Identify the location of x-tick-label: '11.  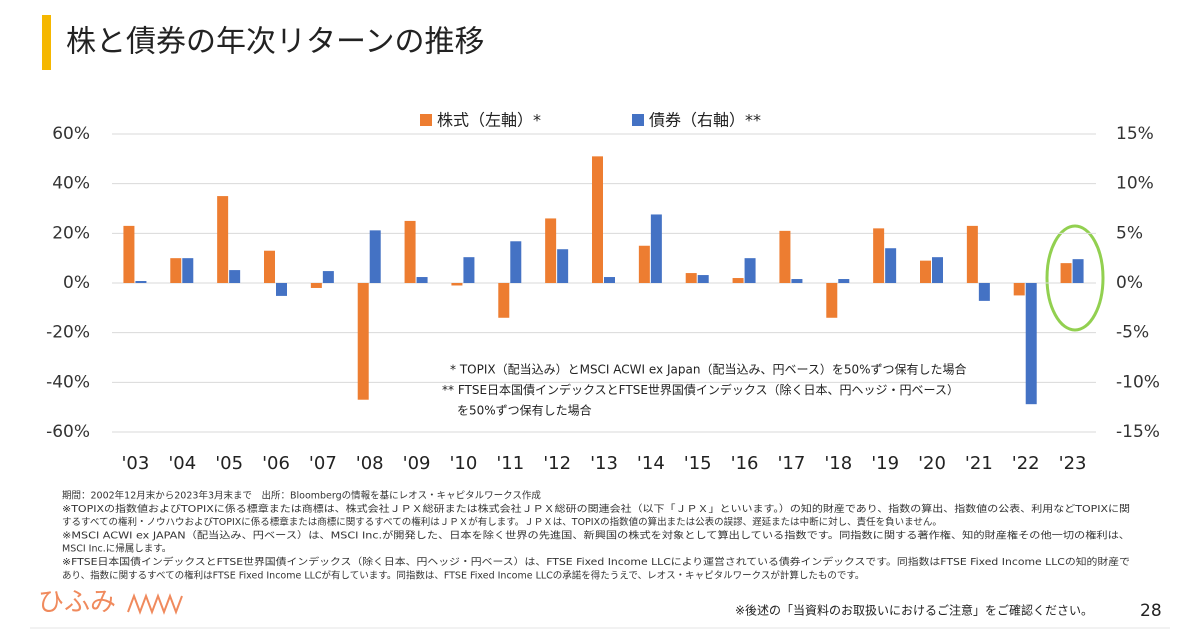
(510, 463).